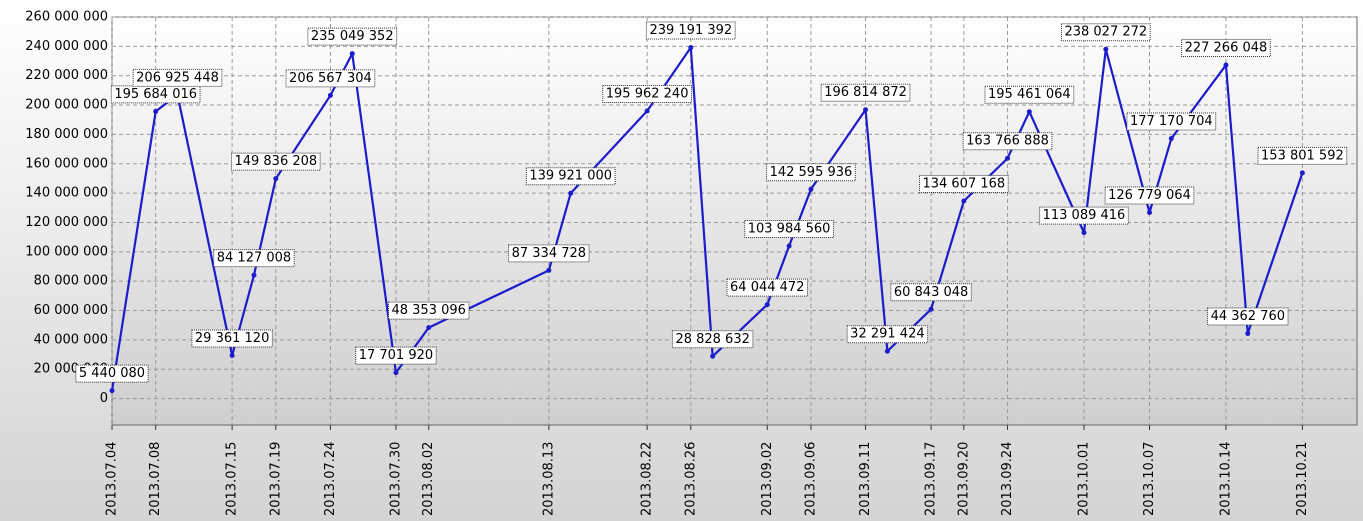 Image resolution: width=1363 pixels, height=521 pixels. I want to click on y-tick-label: 40 000 000, so click(71, 339).